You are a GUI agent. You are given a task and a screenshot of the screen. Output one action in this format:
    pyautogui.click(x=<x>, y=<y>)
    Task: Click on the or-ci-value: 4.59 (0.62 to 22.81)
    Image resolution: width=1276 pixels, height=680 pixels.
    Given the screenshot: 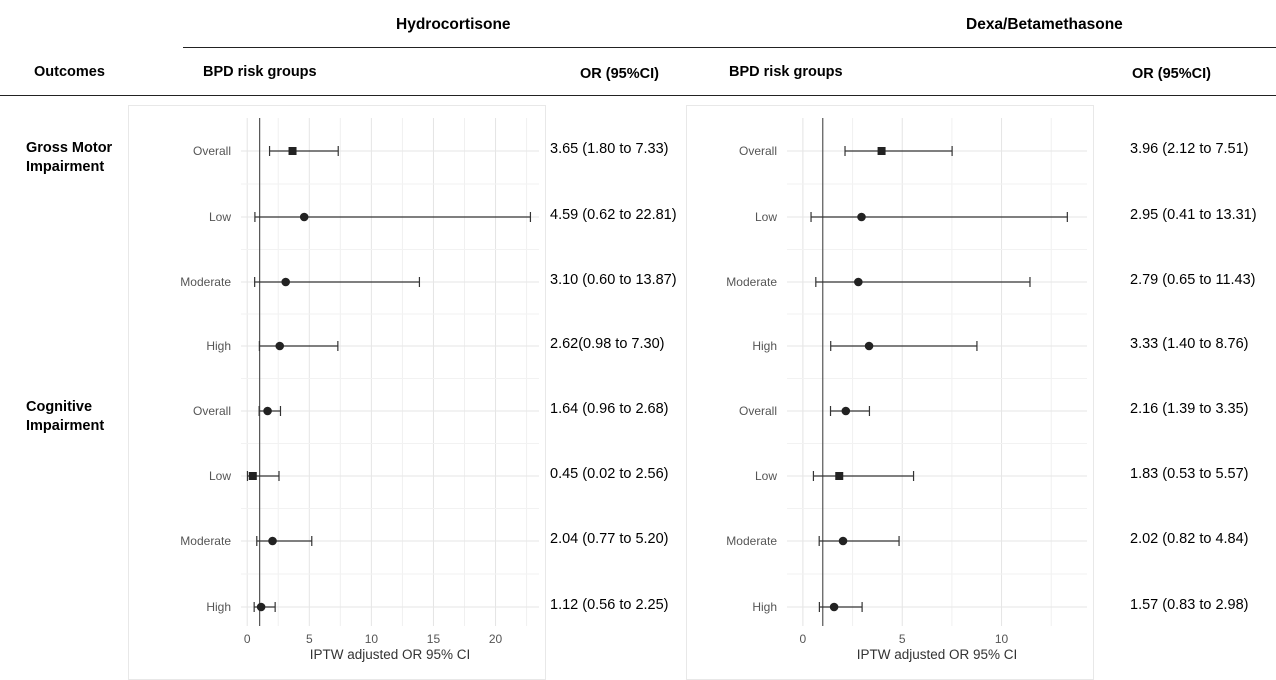 What is the action you would take?
    pyautogui.click(x=613, y=215)
    